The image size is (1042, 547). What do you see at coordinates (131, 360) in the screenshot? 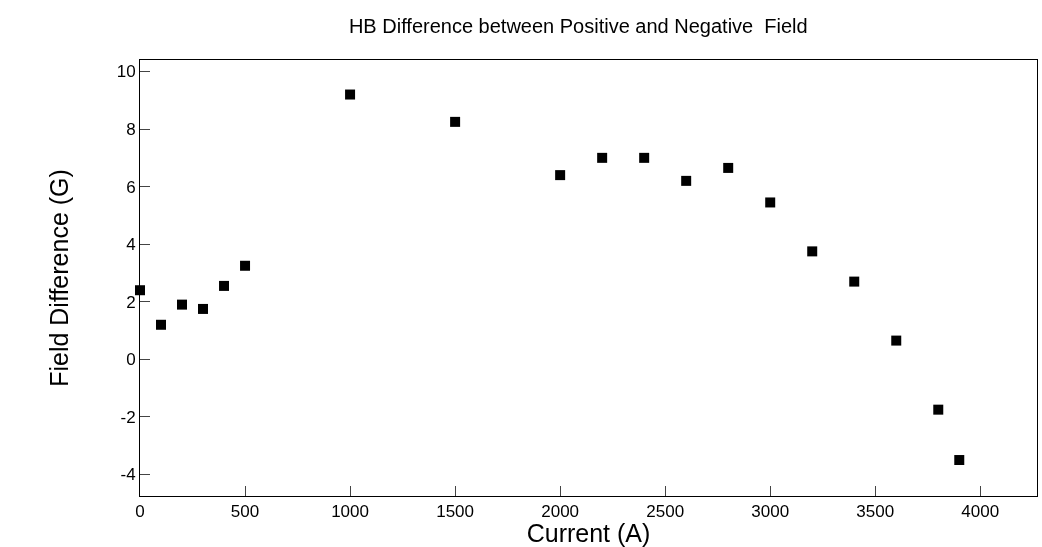
I see `y-tick-label: 0` at bounding box center [131, 360].